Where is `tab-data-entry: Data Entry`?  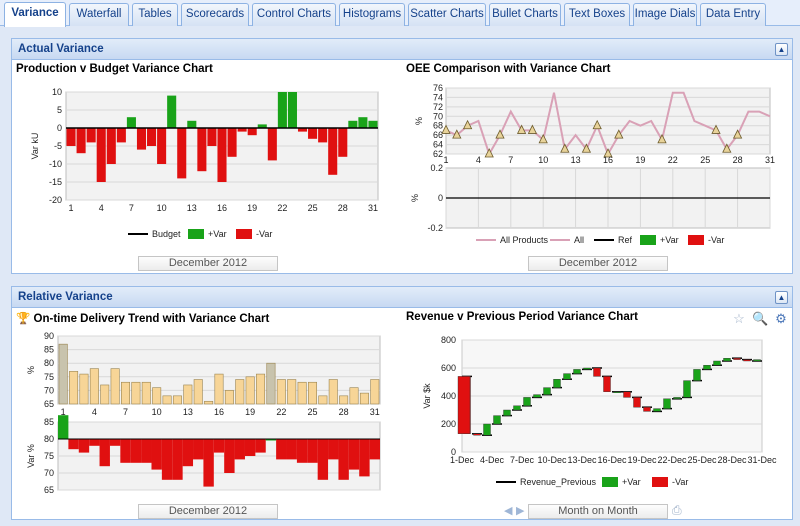
tab-data-entry: Data Entry is located at coordinates (733, 14).